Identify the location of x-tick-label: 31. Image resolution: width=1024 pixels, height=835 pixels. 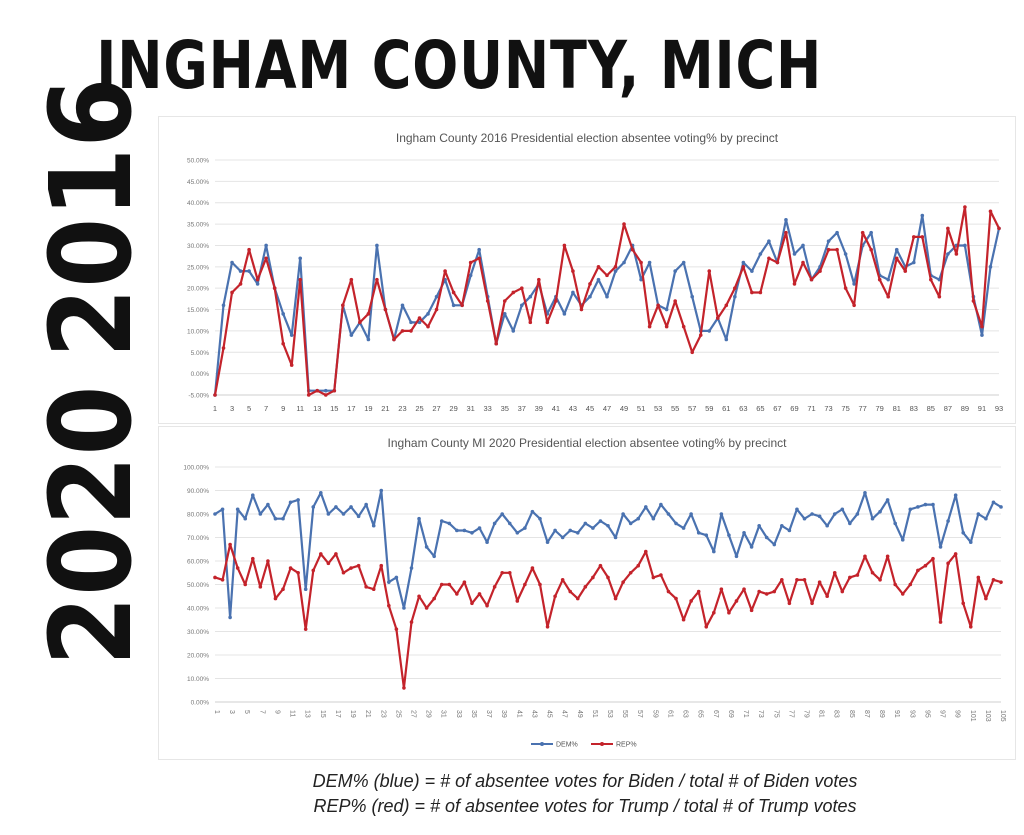
(443, 714).